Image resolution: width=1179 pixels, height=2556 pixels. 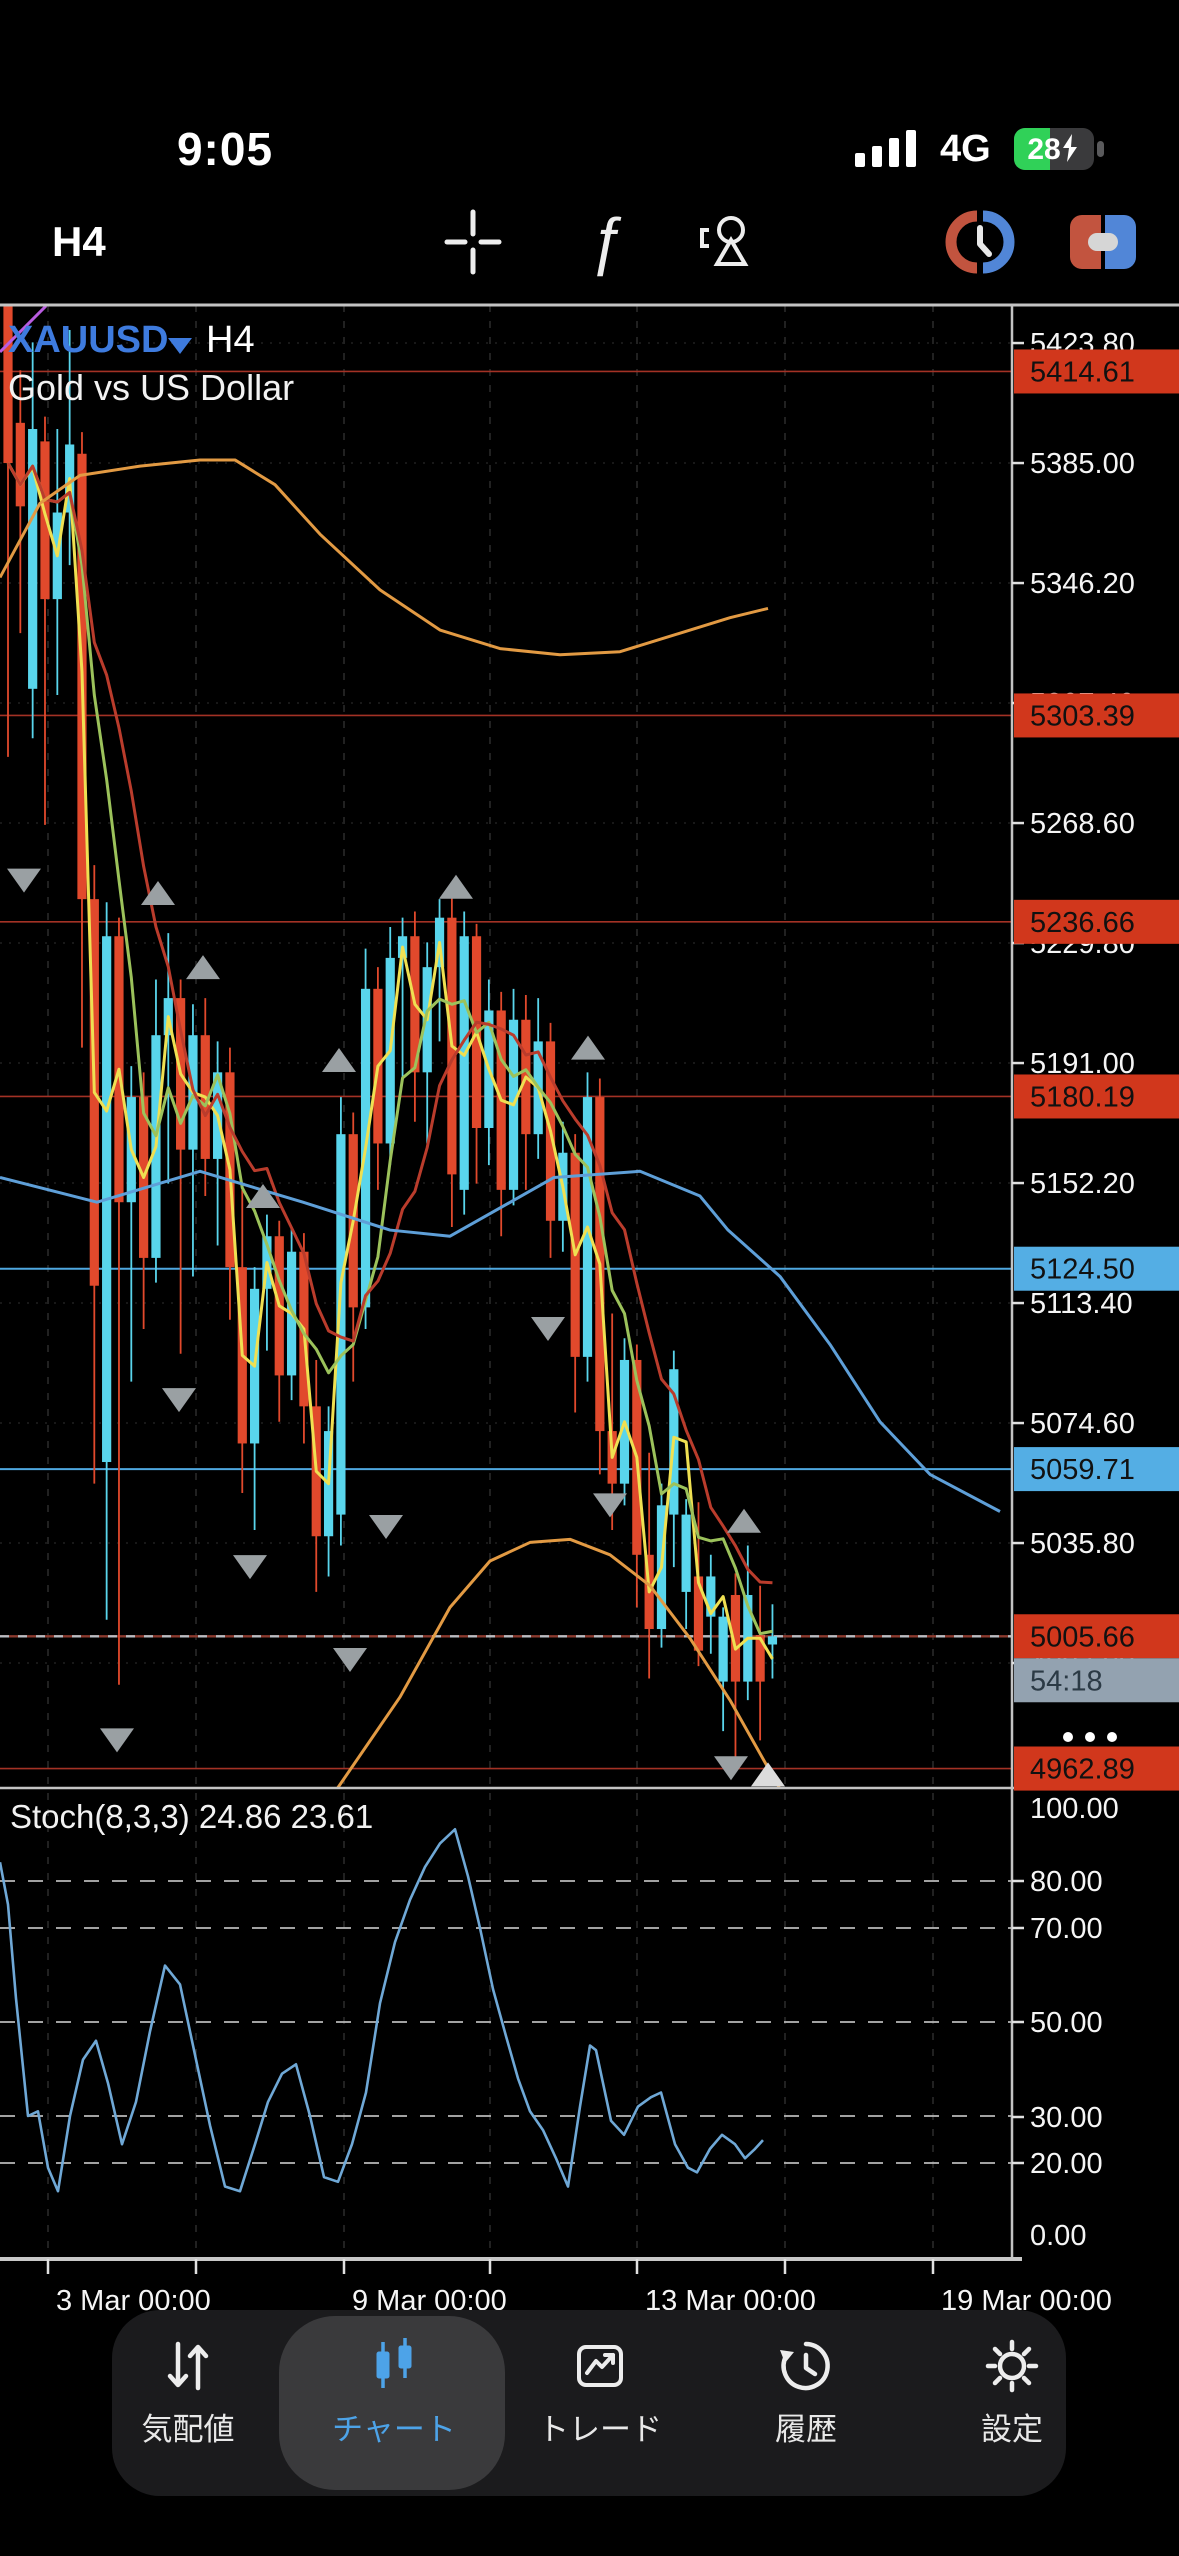 What do you see at coordinates (729, 242) in the screenshot?
I see `objects-icon` at bounding box center [729, 242].